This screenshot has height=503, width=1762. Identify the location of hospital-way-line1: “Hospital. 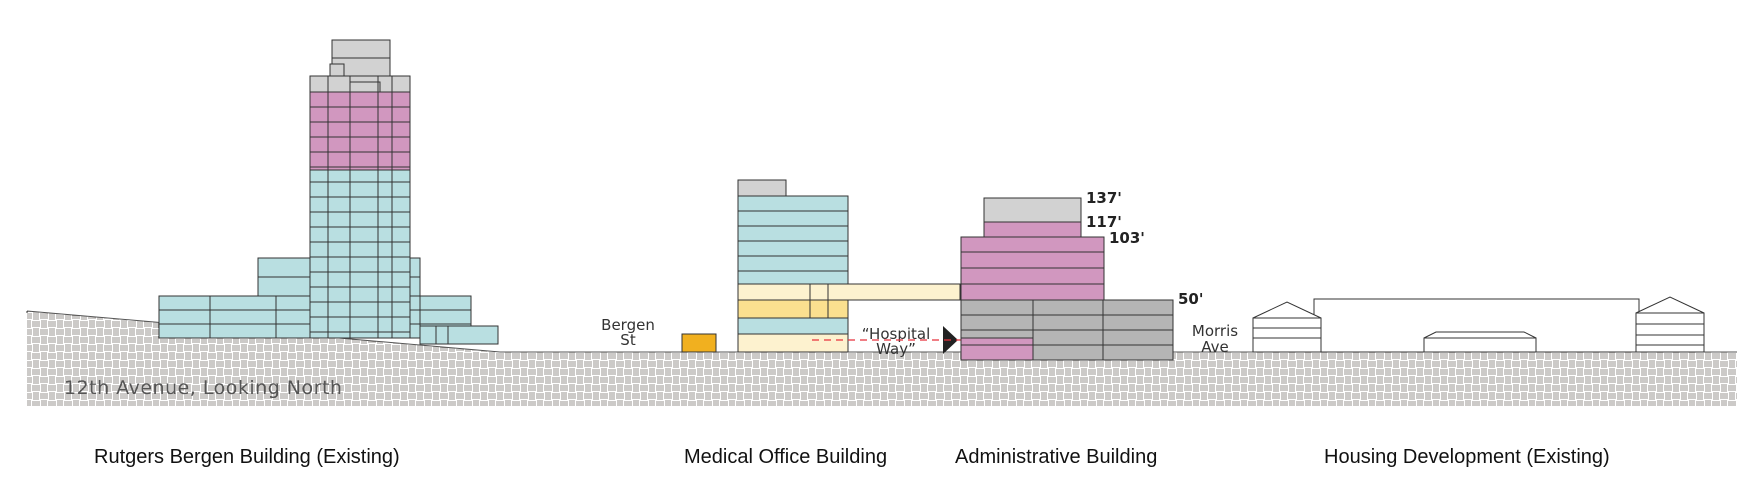
(896, 334).